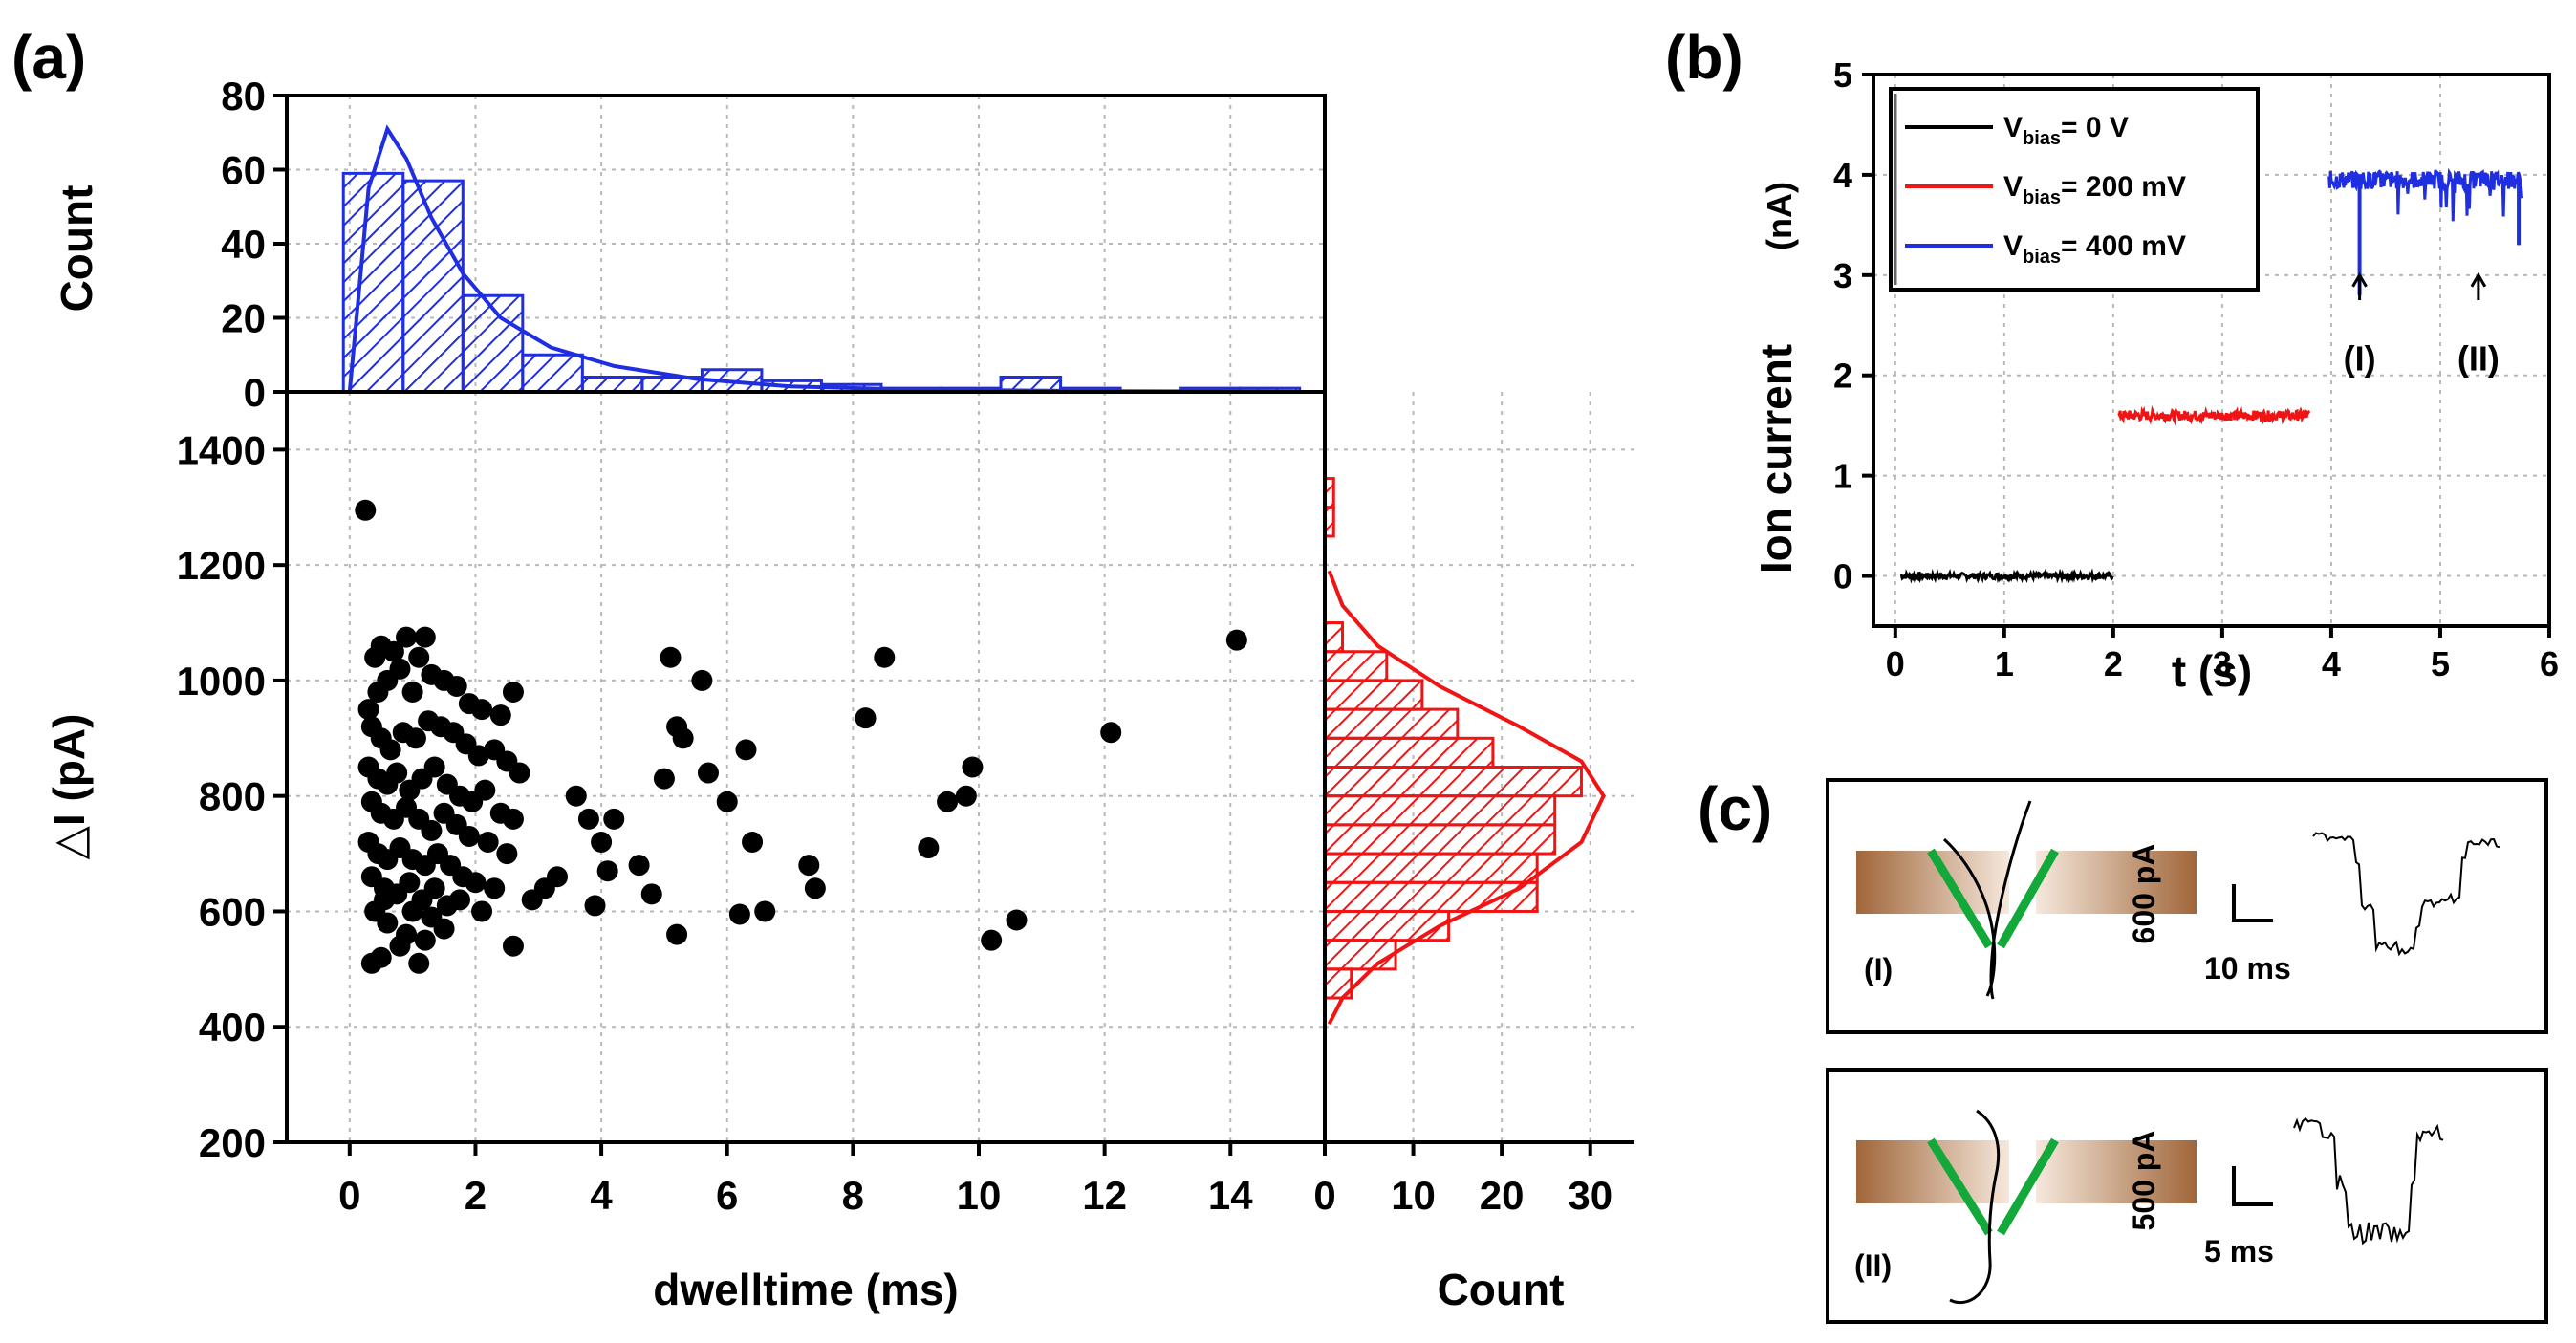  I want to click on b-xlabel: t (s), so click(2212, 671).